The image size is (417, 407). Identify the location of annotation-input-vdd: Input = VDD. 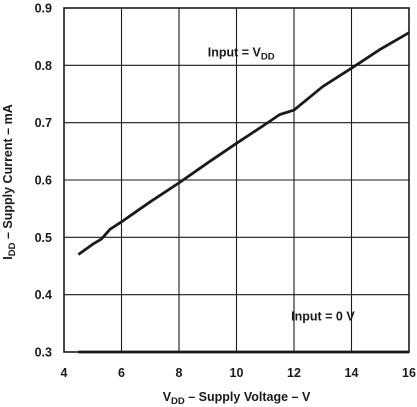
(241, 54).